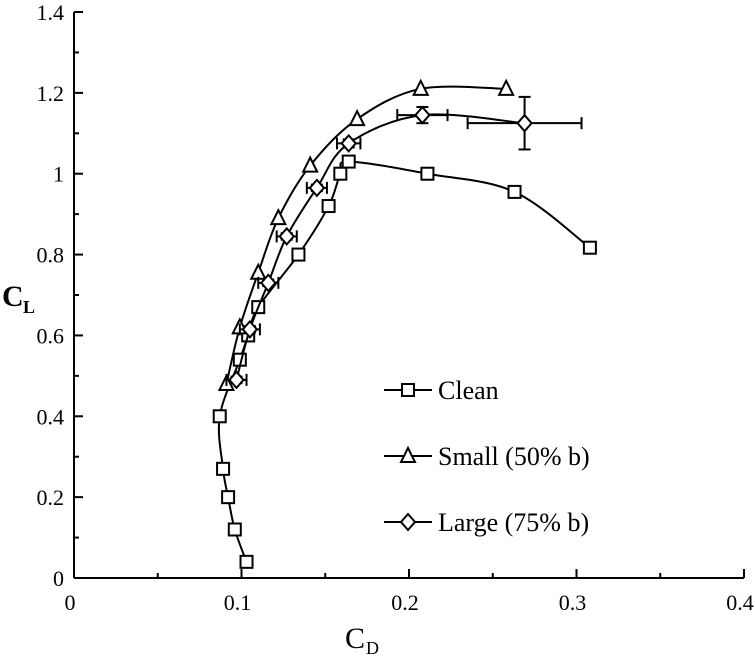 The image size is (755, 662). I want to click on y-axis-label-subscript: L, so click(29, 307).